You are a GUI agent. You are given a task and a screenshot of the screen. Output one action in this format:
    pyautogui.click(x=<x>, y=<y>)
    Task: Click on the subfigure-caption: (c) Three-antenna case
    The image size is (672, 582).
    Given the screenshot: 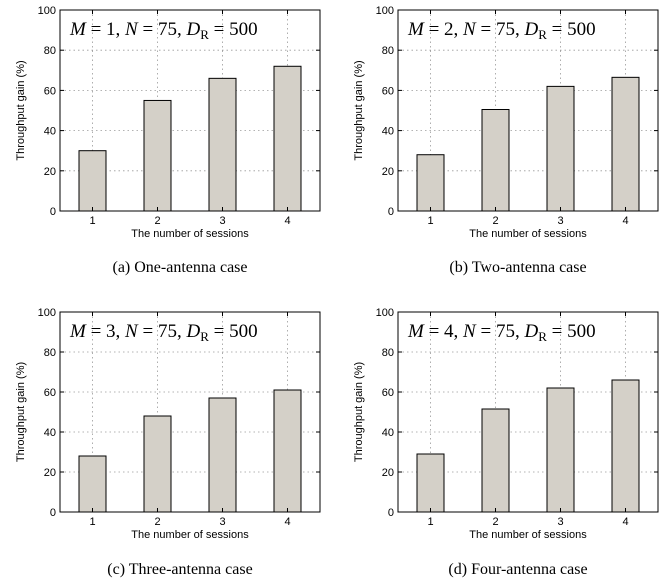 What is the action you would take?
    pyautogui.click(x=179, y=569)
    